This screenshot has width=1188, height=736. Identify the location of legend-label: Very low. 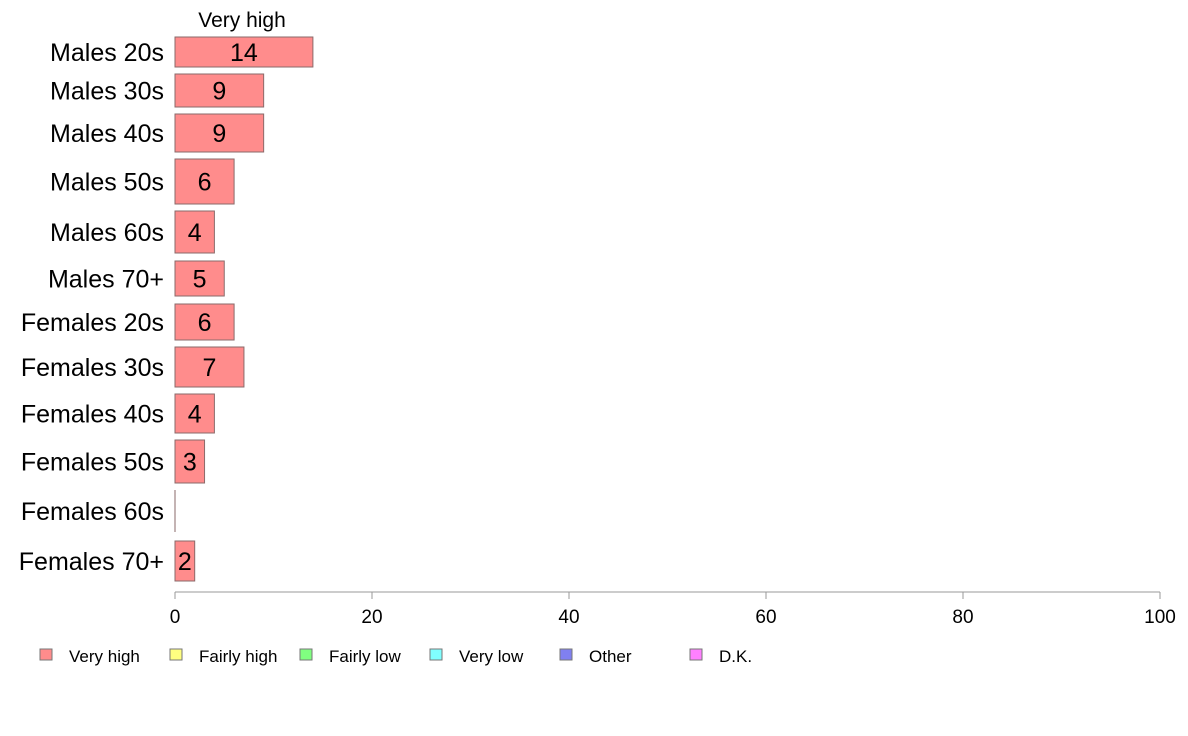
(491, 656).